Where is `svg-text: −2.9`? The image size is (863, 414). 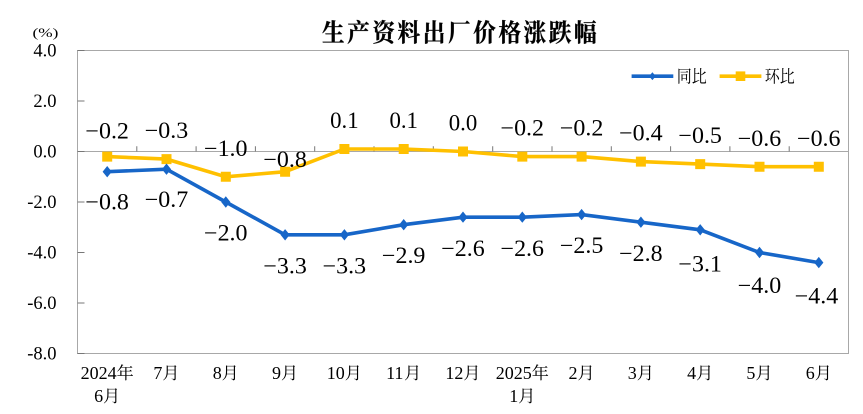
svg-text: −2.9 is located at coordinates (404, 255).